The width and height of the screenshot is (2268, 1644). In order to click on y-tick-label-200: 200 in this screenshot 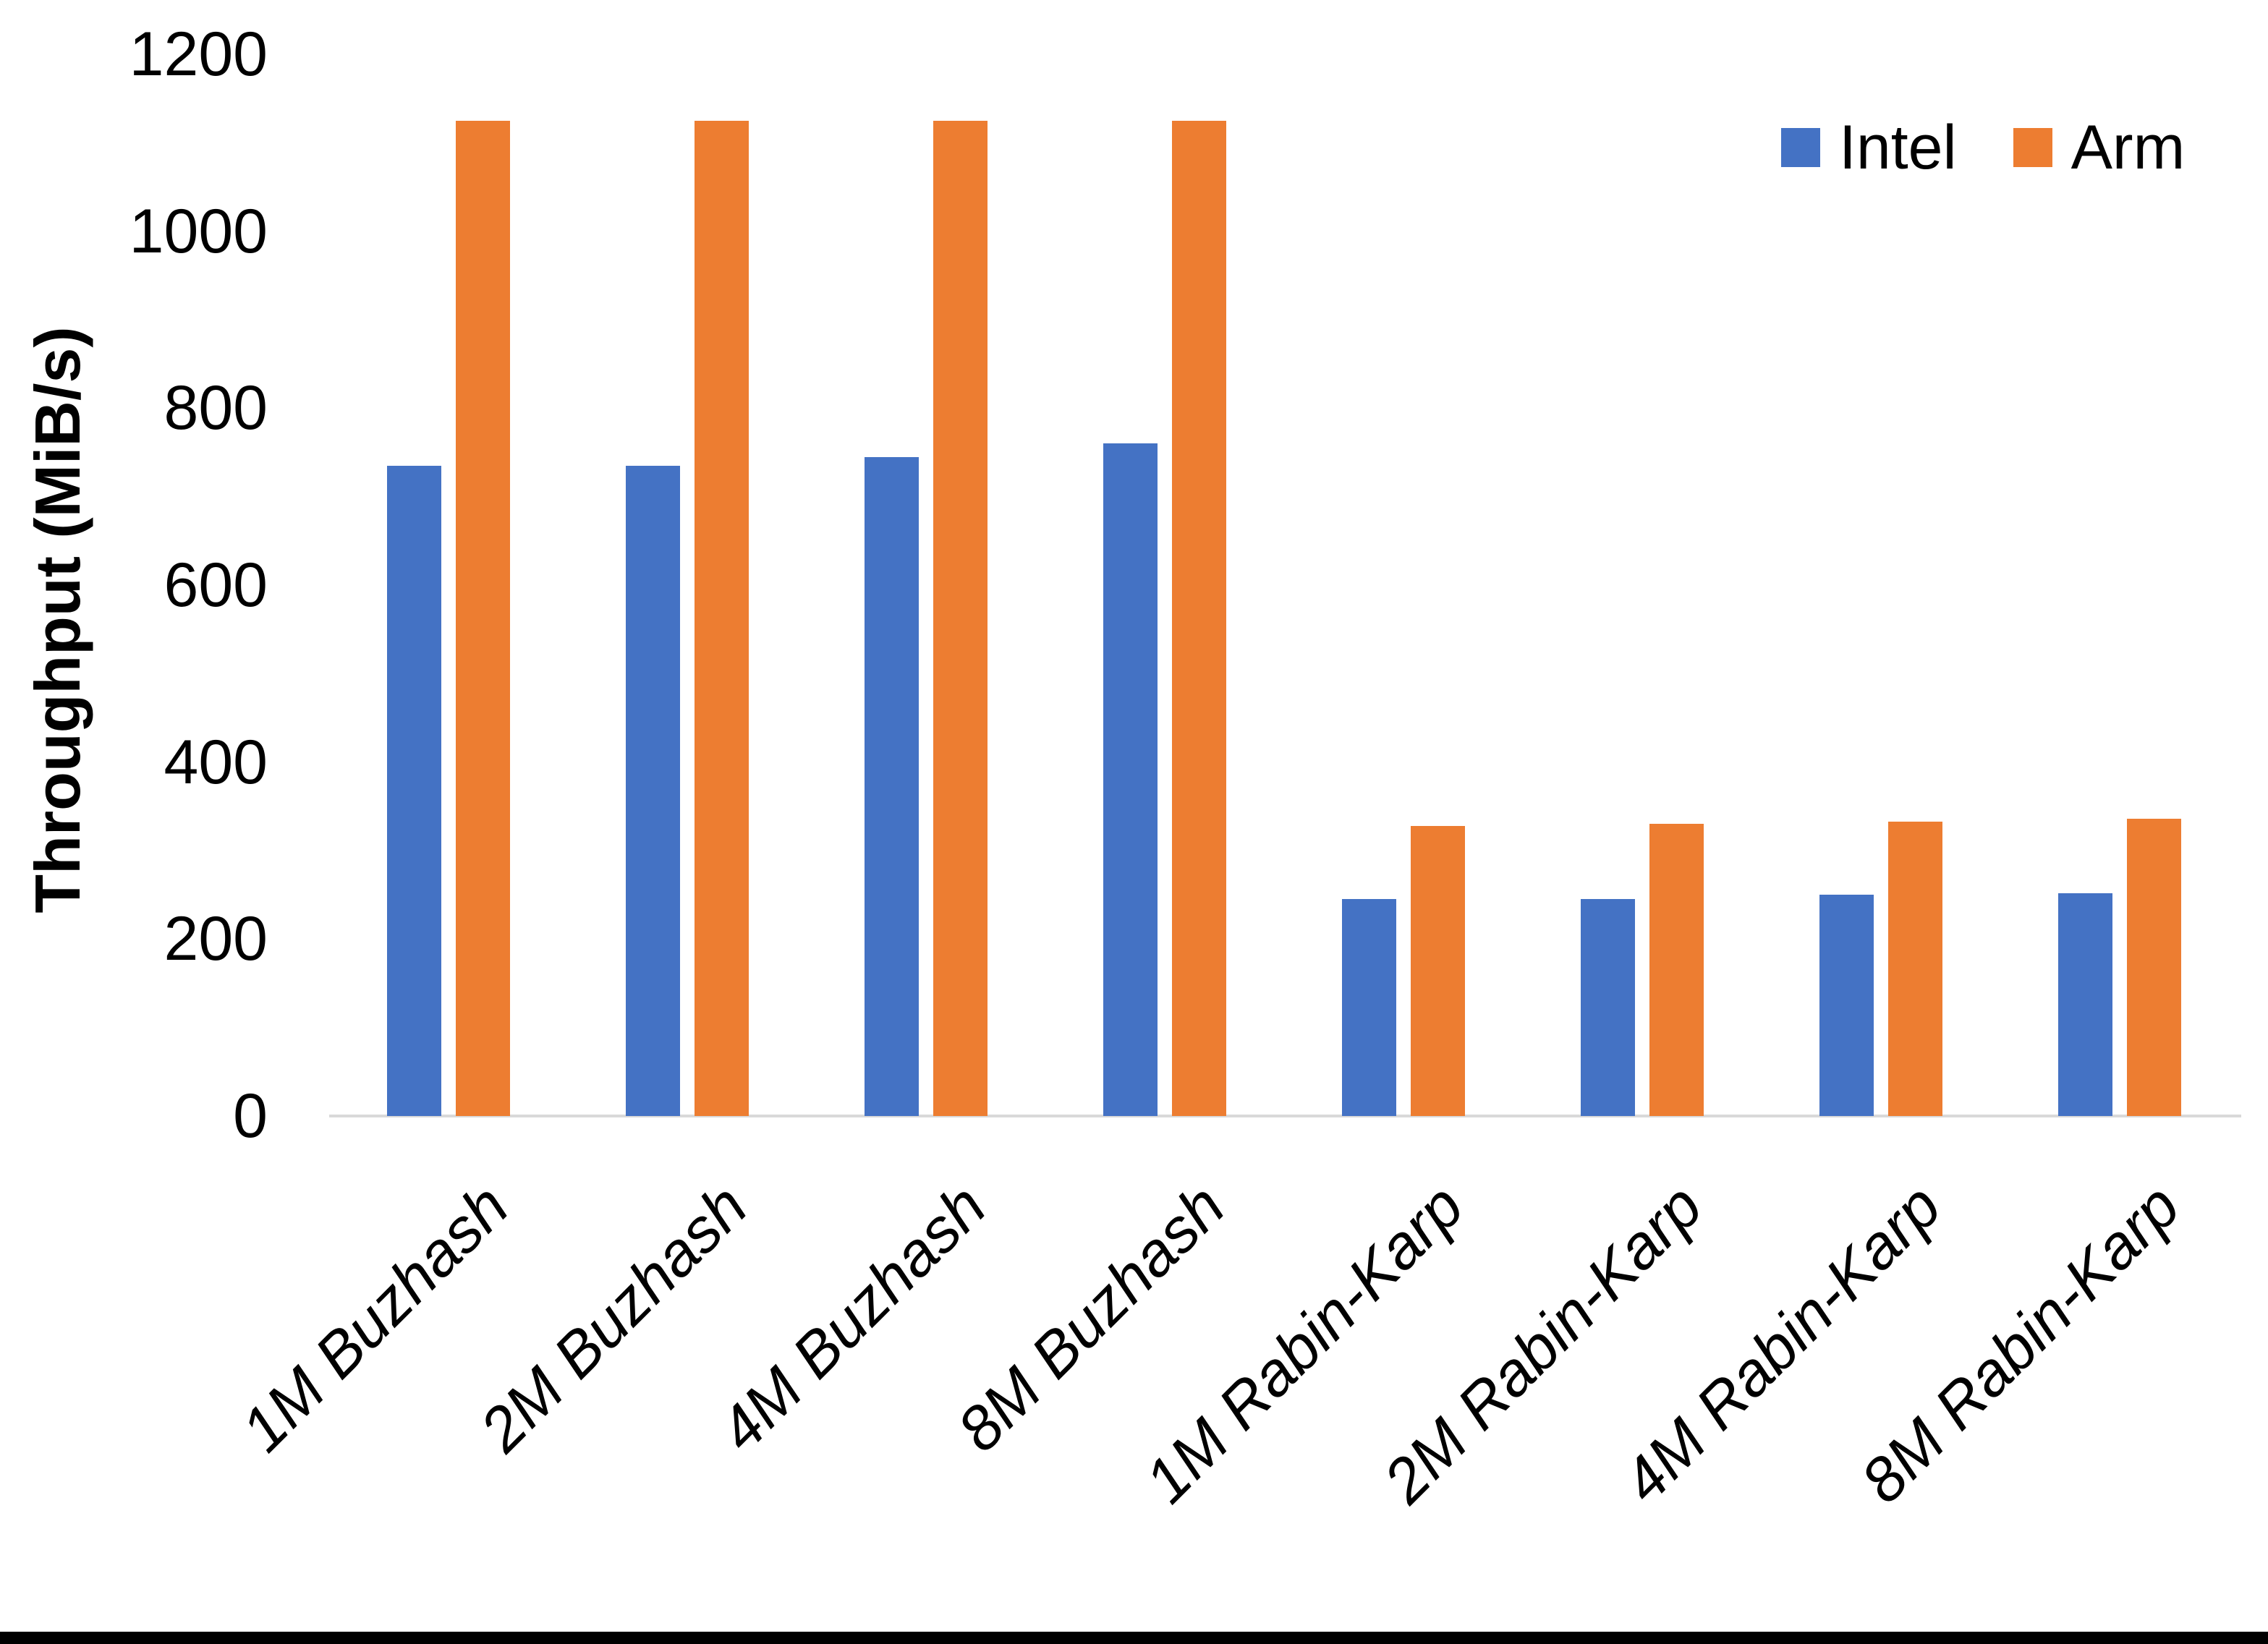, I will do `click(216, 939)`.